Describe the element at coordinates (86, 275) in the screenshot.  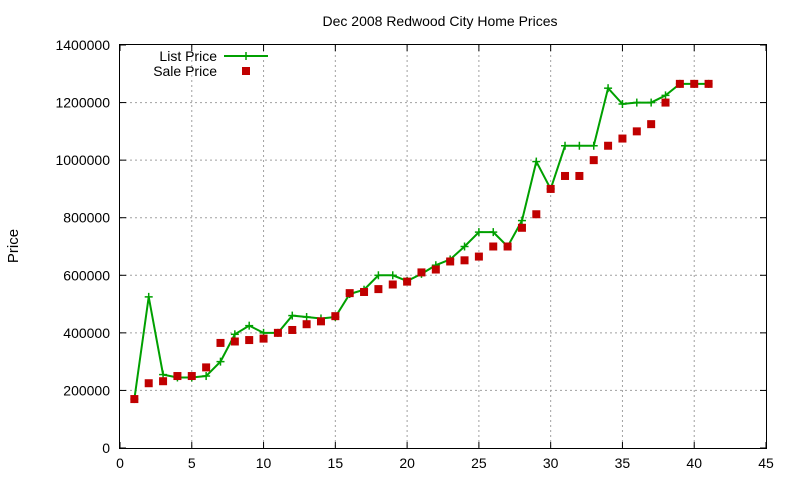
I see `y-tick-label: 600000` at that location.